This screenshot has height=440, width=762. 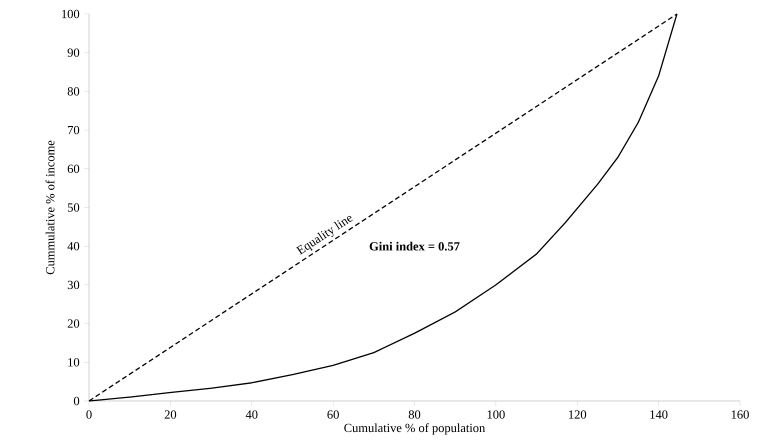 I want to click on x-tick-label: 100, so click(x=496, y=414).